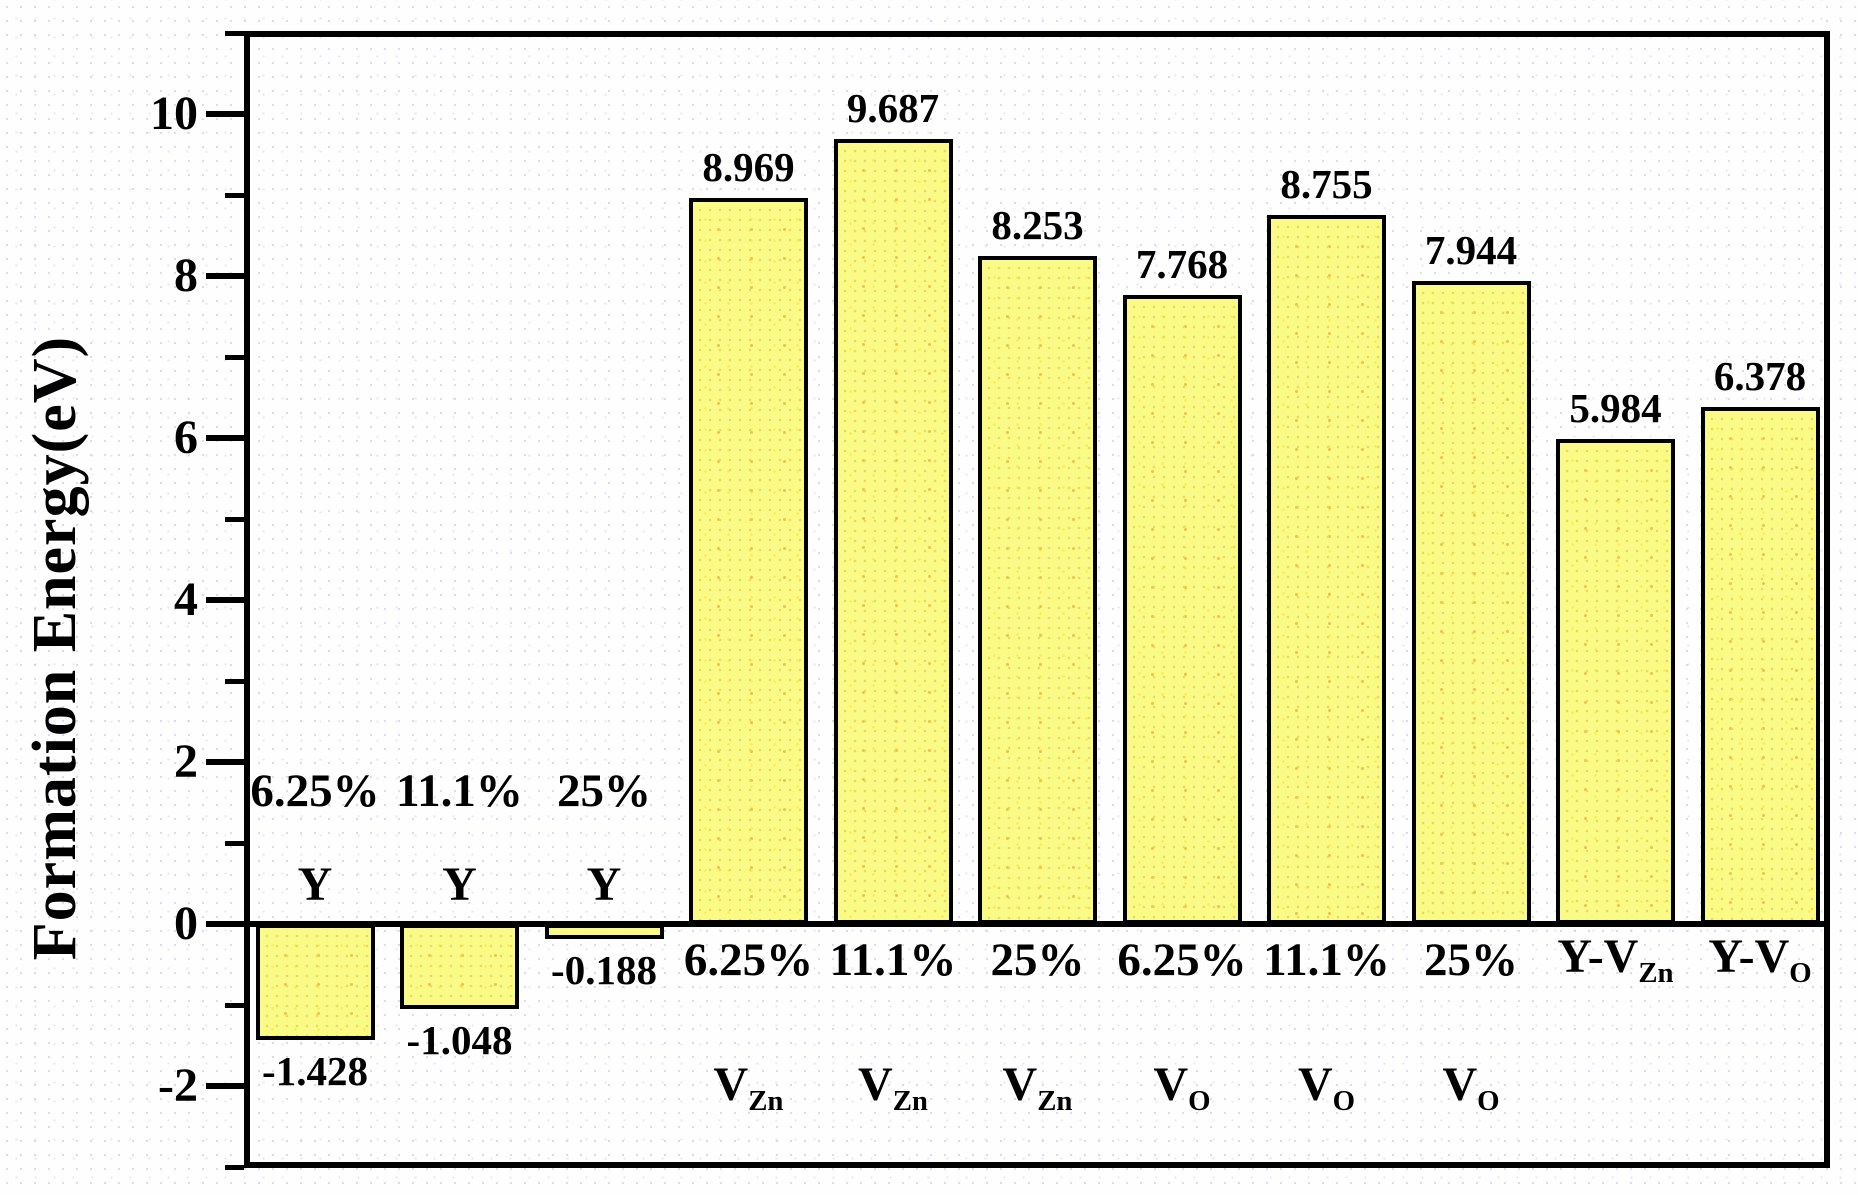  Describe the element at coordinates (1615, 408) in the screenshot. I see `bar-value-label: 5.984` at that location.